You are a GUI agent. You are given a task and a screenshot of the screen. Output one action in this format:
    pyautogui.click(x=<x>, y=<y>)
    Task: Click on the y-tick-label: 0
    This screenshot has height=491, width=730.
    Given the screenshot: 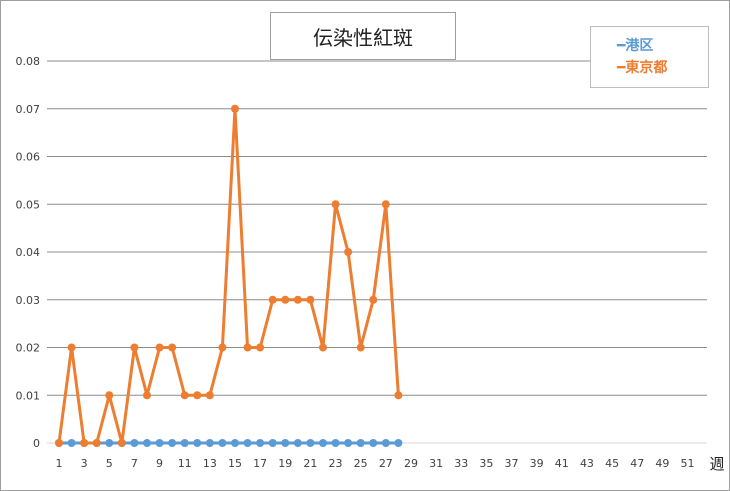 What is the action you would take?
    pyautogui.click(x=36, y=443)
    